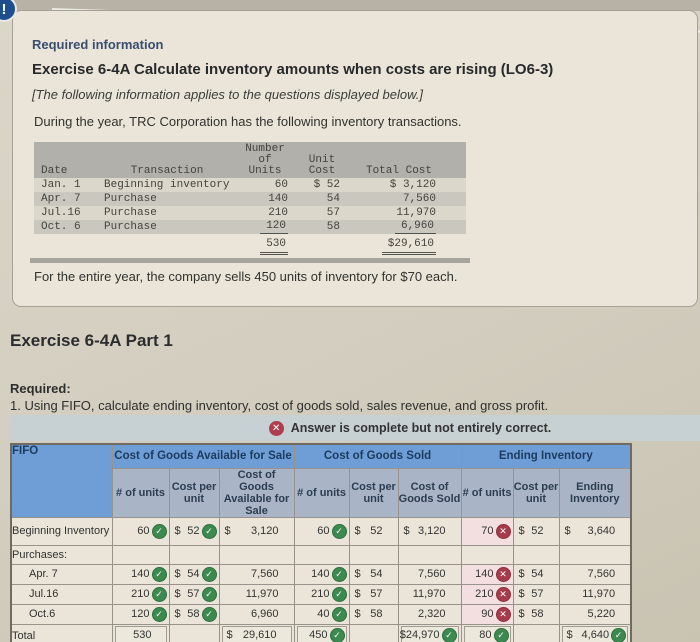  I want to click on fifo-row-label: Total, so click(61, 632).